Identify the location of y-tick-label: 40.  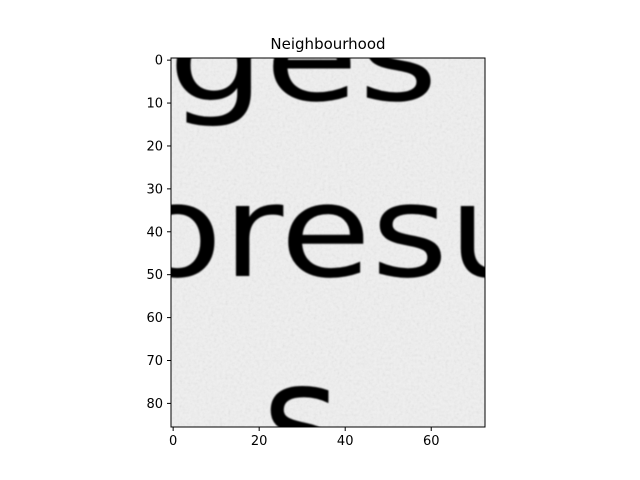
(154, 232).